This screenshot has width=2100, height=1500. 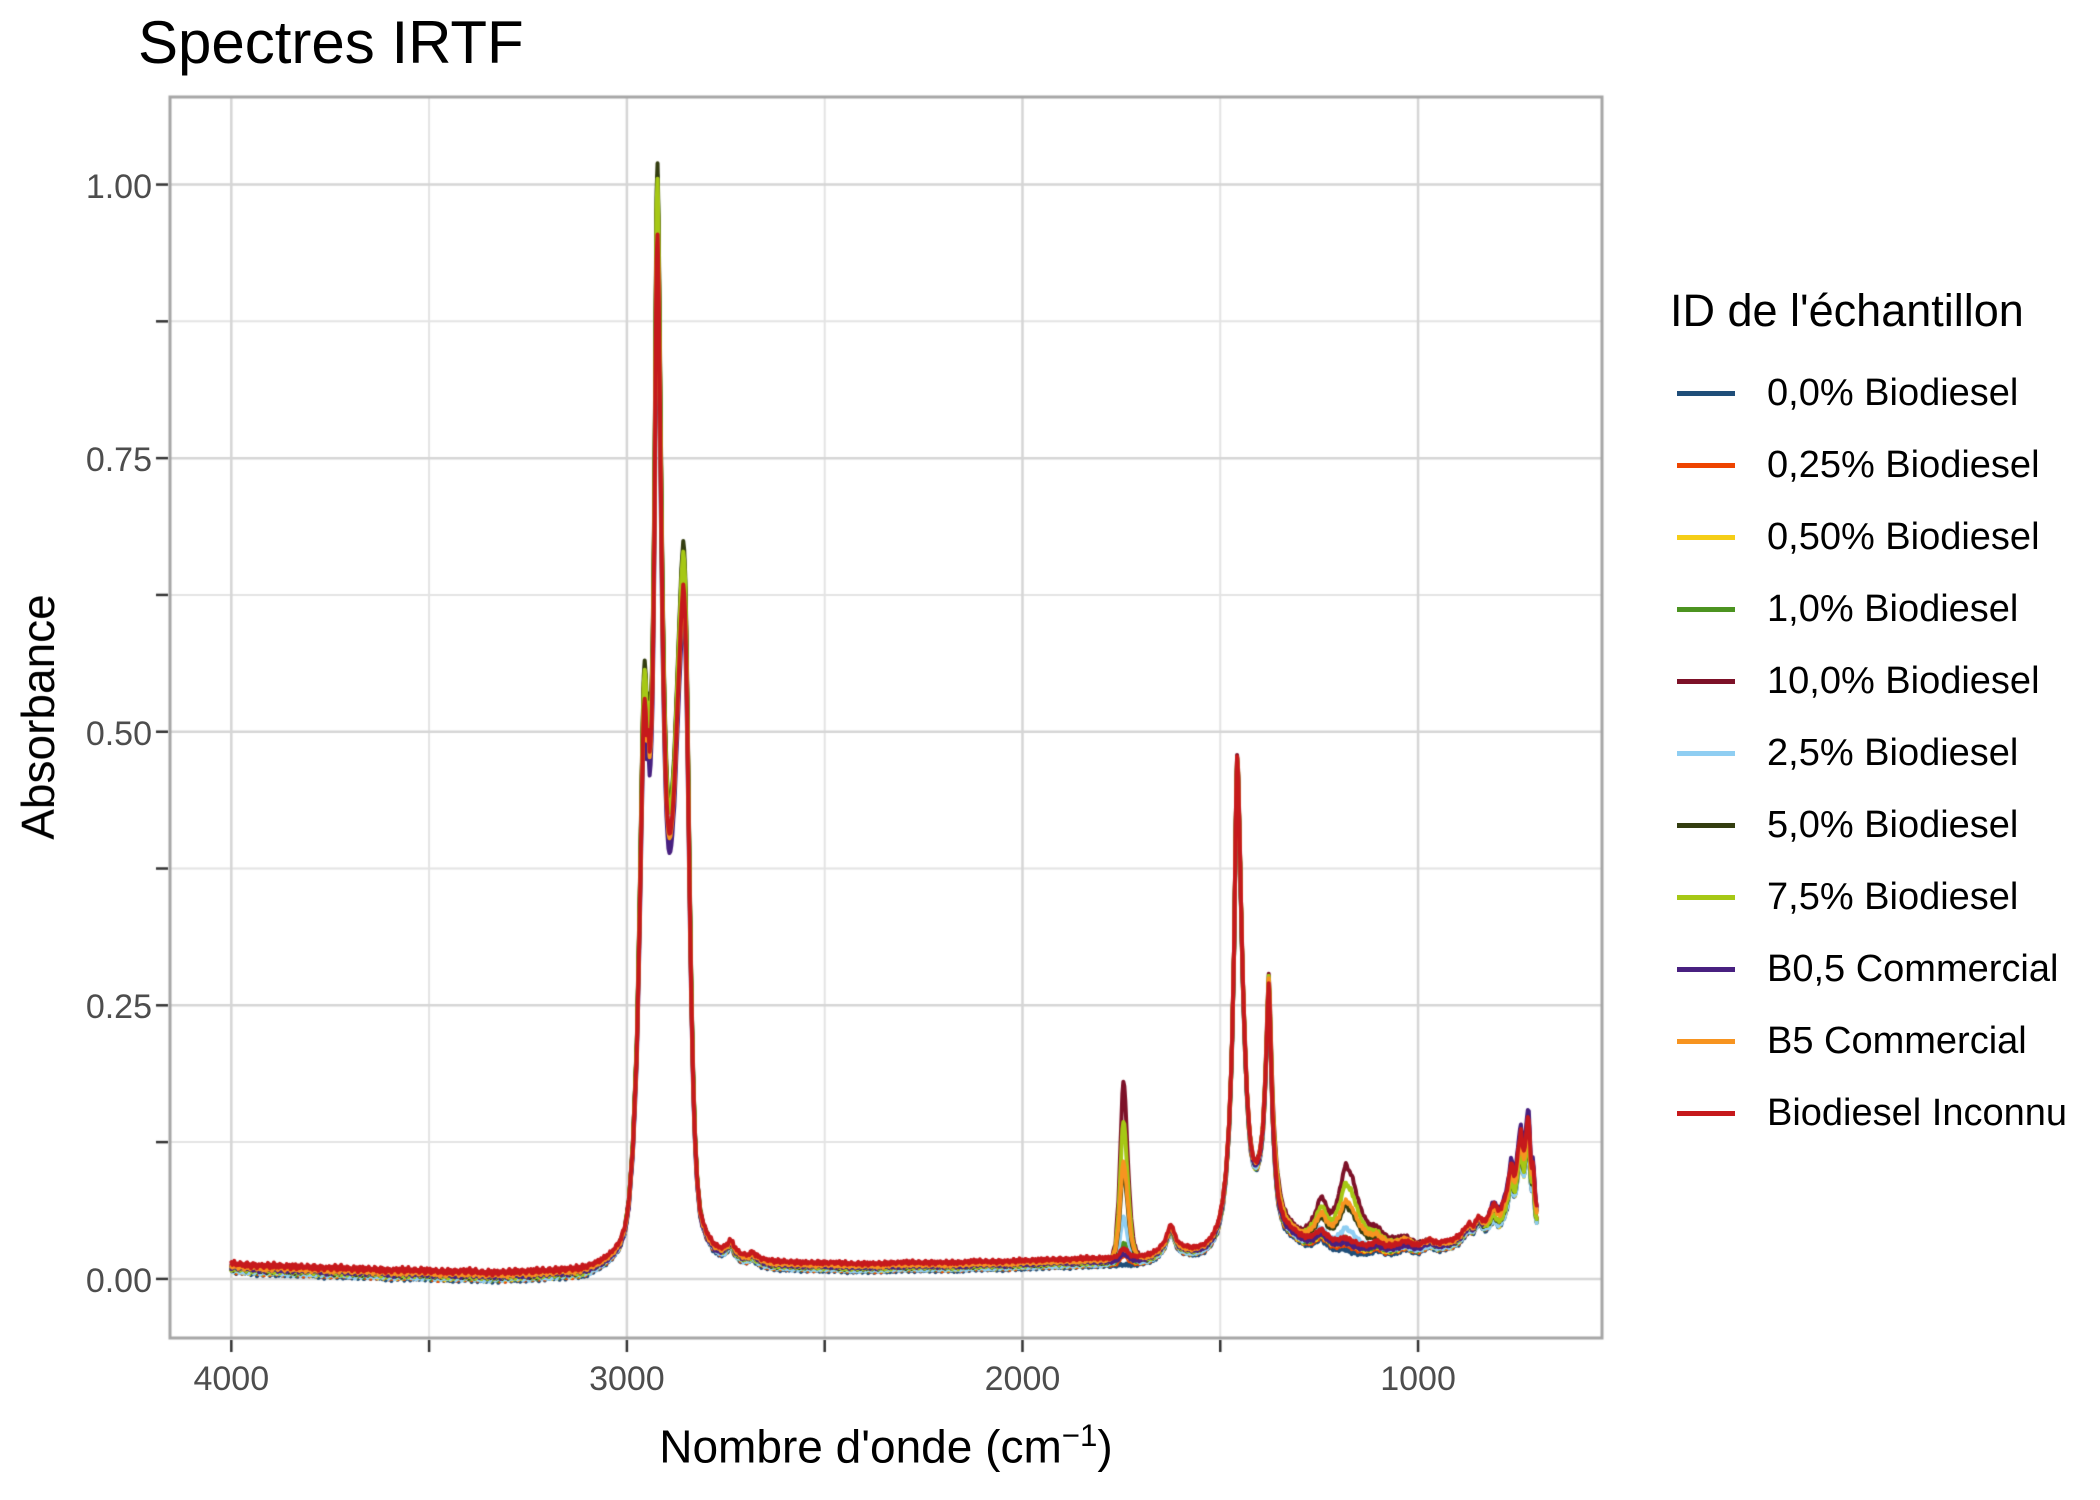 What do you see at coordinates (1893, 393) in the screenshot?
I see `legend-item-label: 0,0% Biodiesel` at bounding box center [1893, 393].